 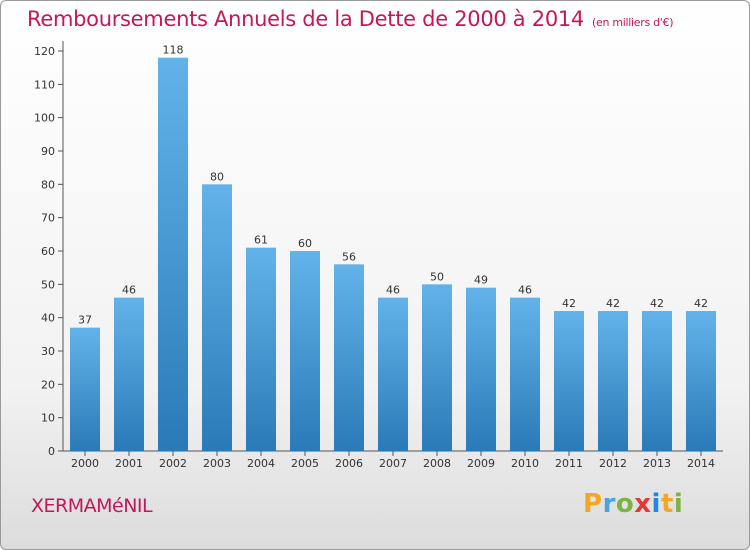 What do you see at coordinates (437, 276) in the screenshot?
I see `data-label: 50` at bounding box center [437, 276].